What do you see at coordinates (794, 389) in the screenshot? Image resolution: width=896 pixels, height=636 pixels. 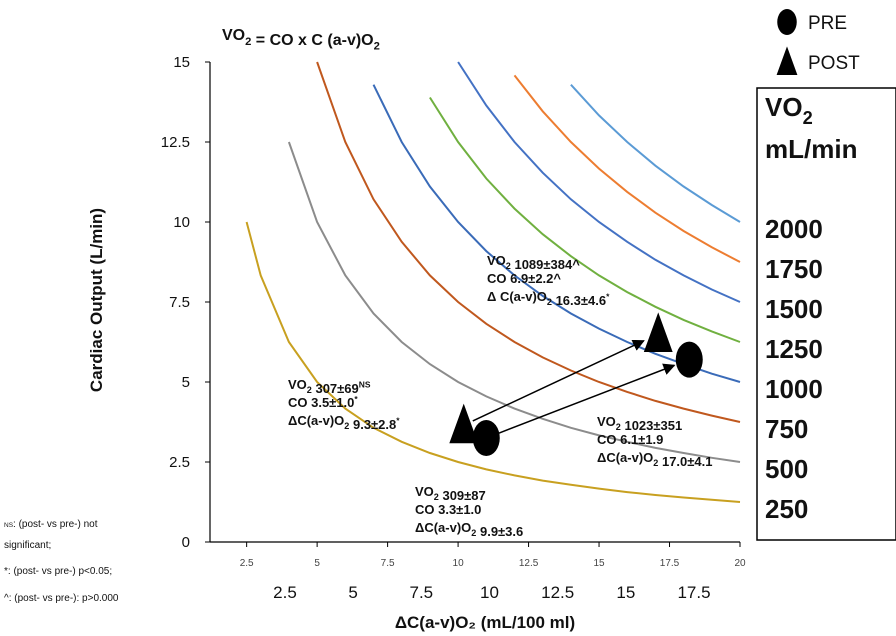 I see `box-level-label: 1000` at bounding box center [794, 389].